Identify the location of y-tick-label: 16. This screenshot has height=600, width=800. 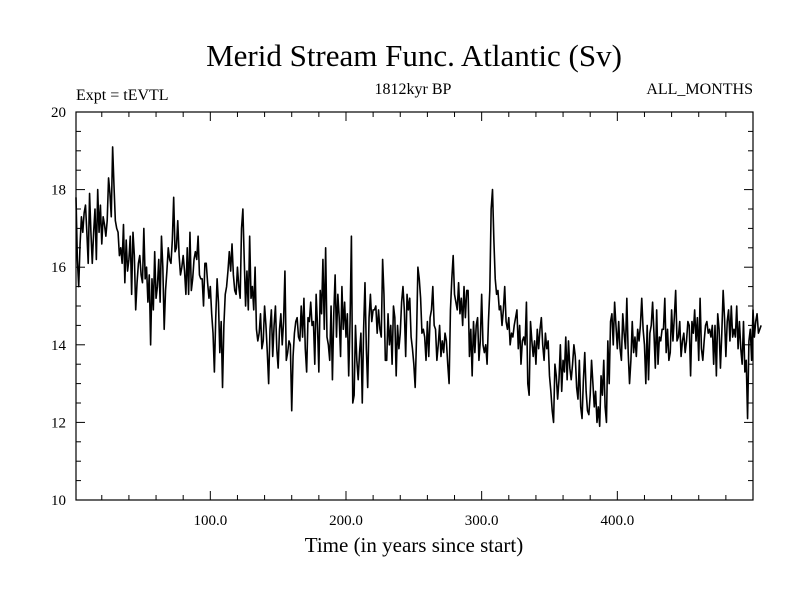
(59, 268).